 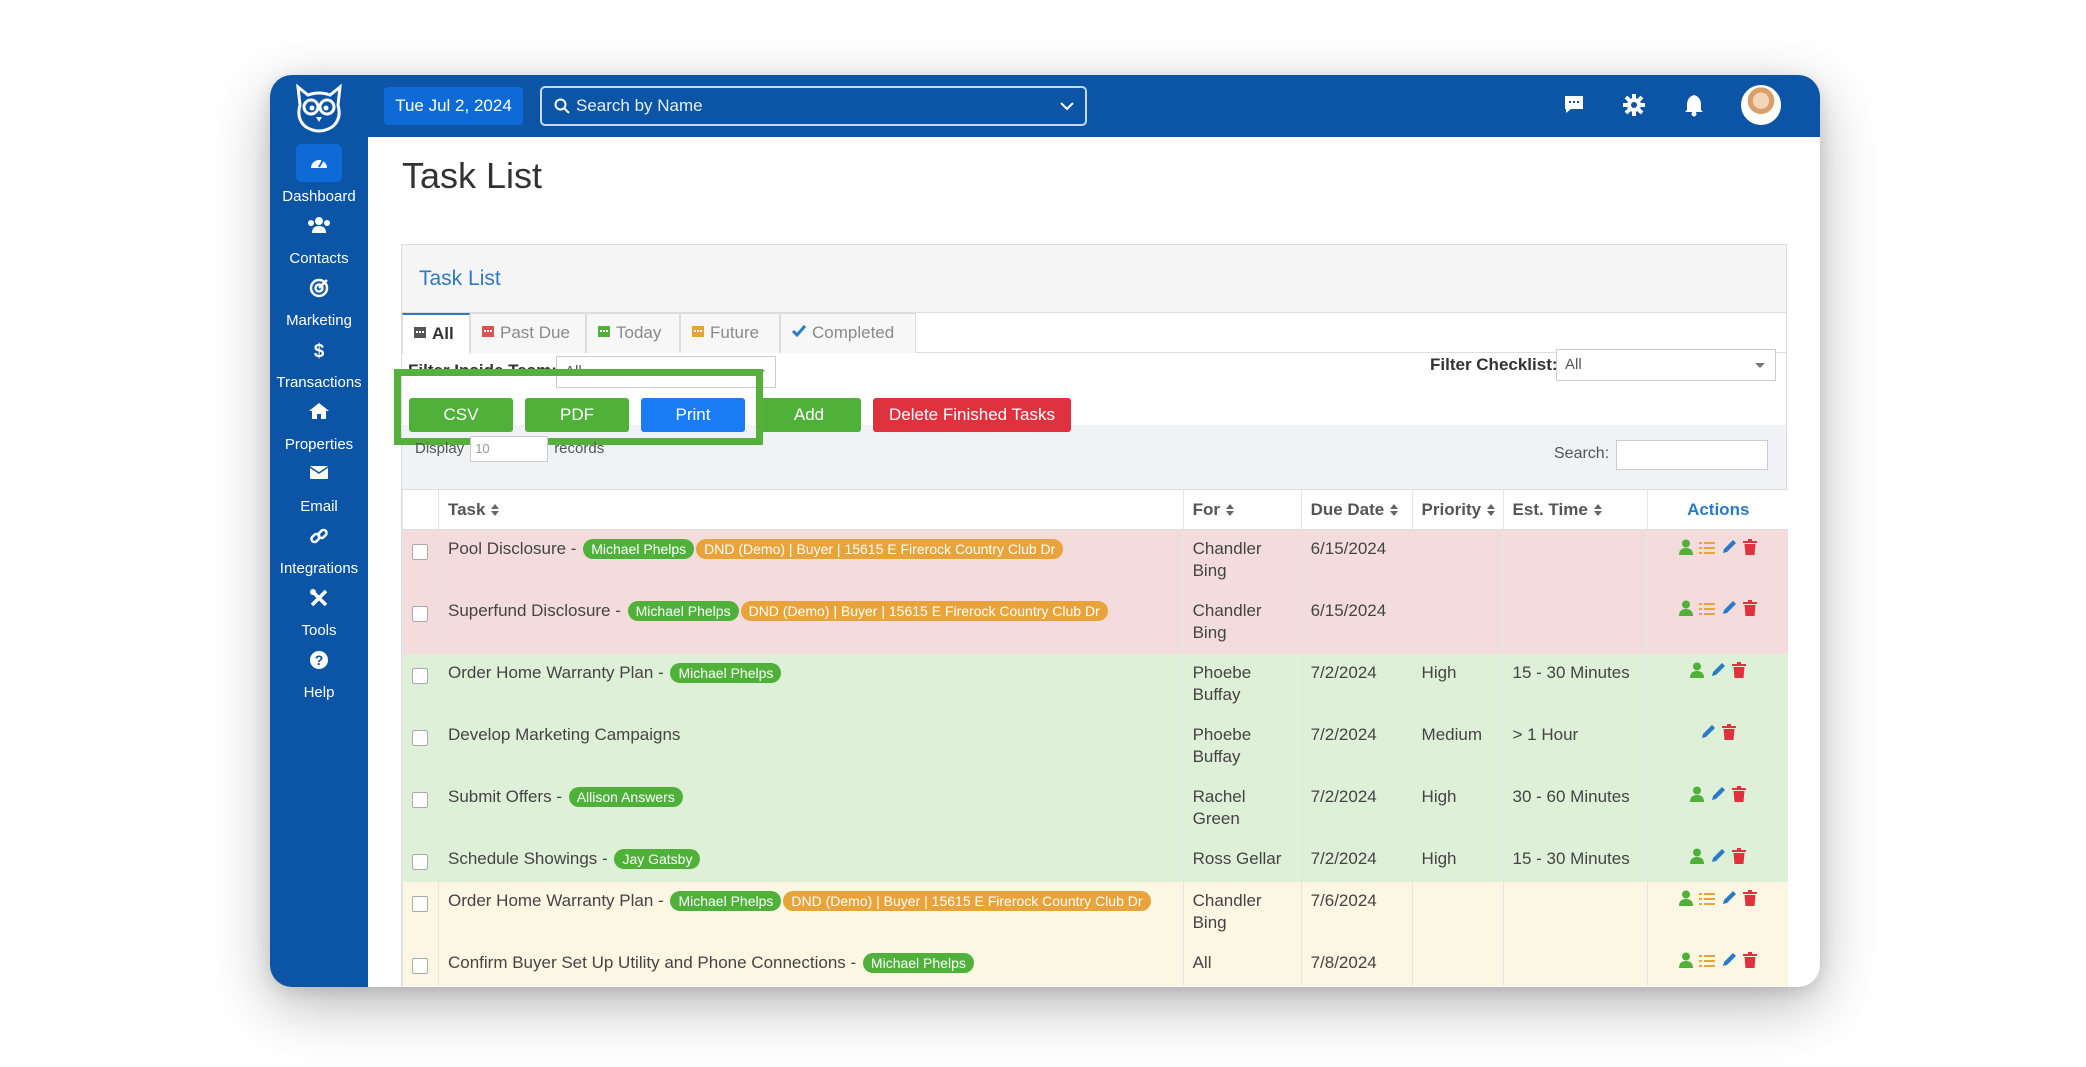 What do you see at coordinates (1576, 107) in the screenshot?
I see `chat-icon` at bounding box center [1576, 107].